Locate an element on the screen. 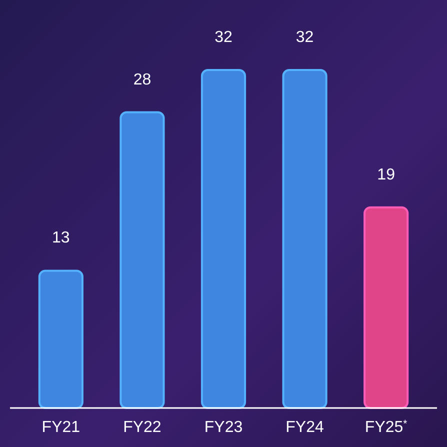 The height and width of the screenshot is (447, 447). x-tick-label: FY24 is located at coordinates (305, 427).